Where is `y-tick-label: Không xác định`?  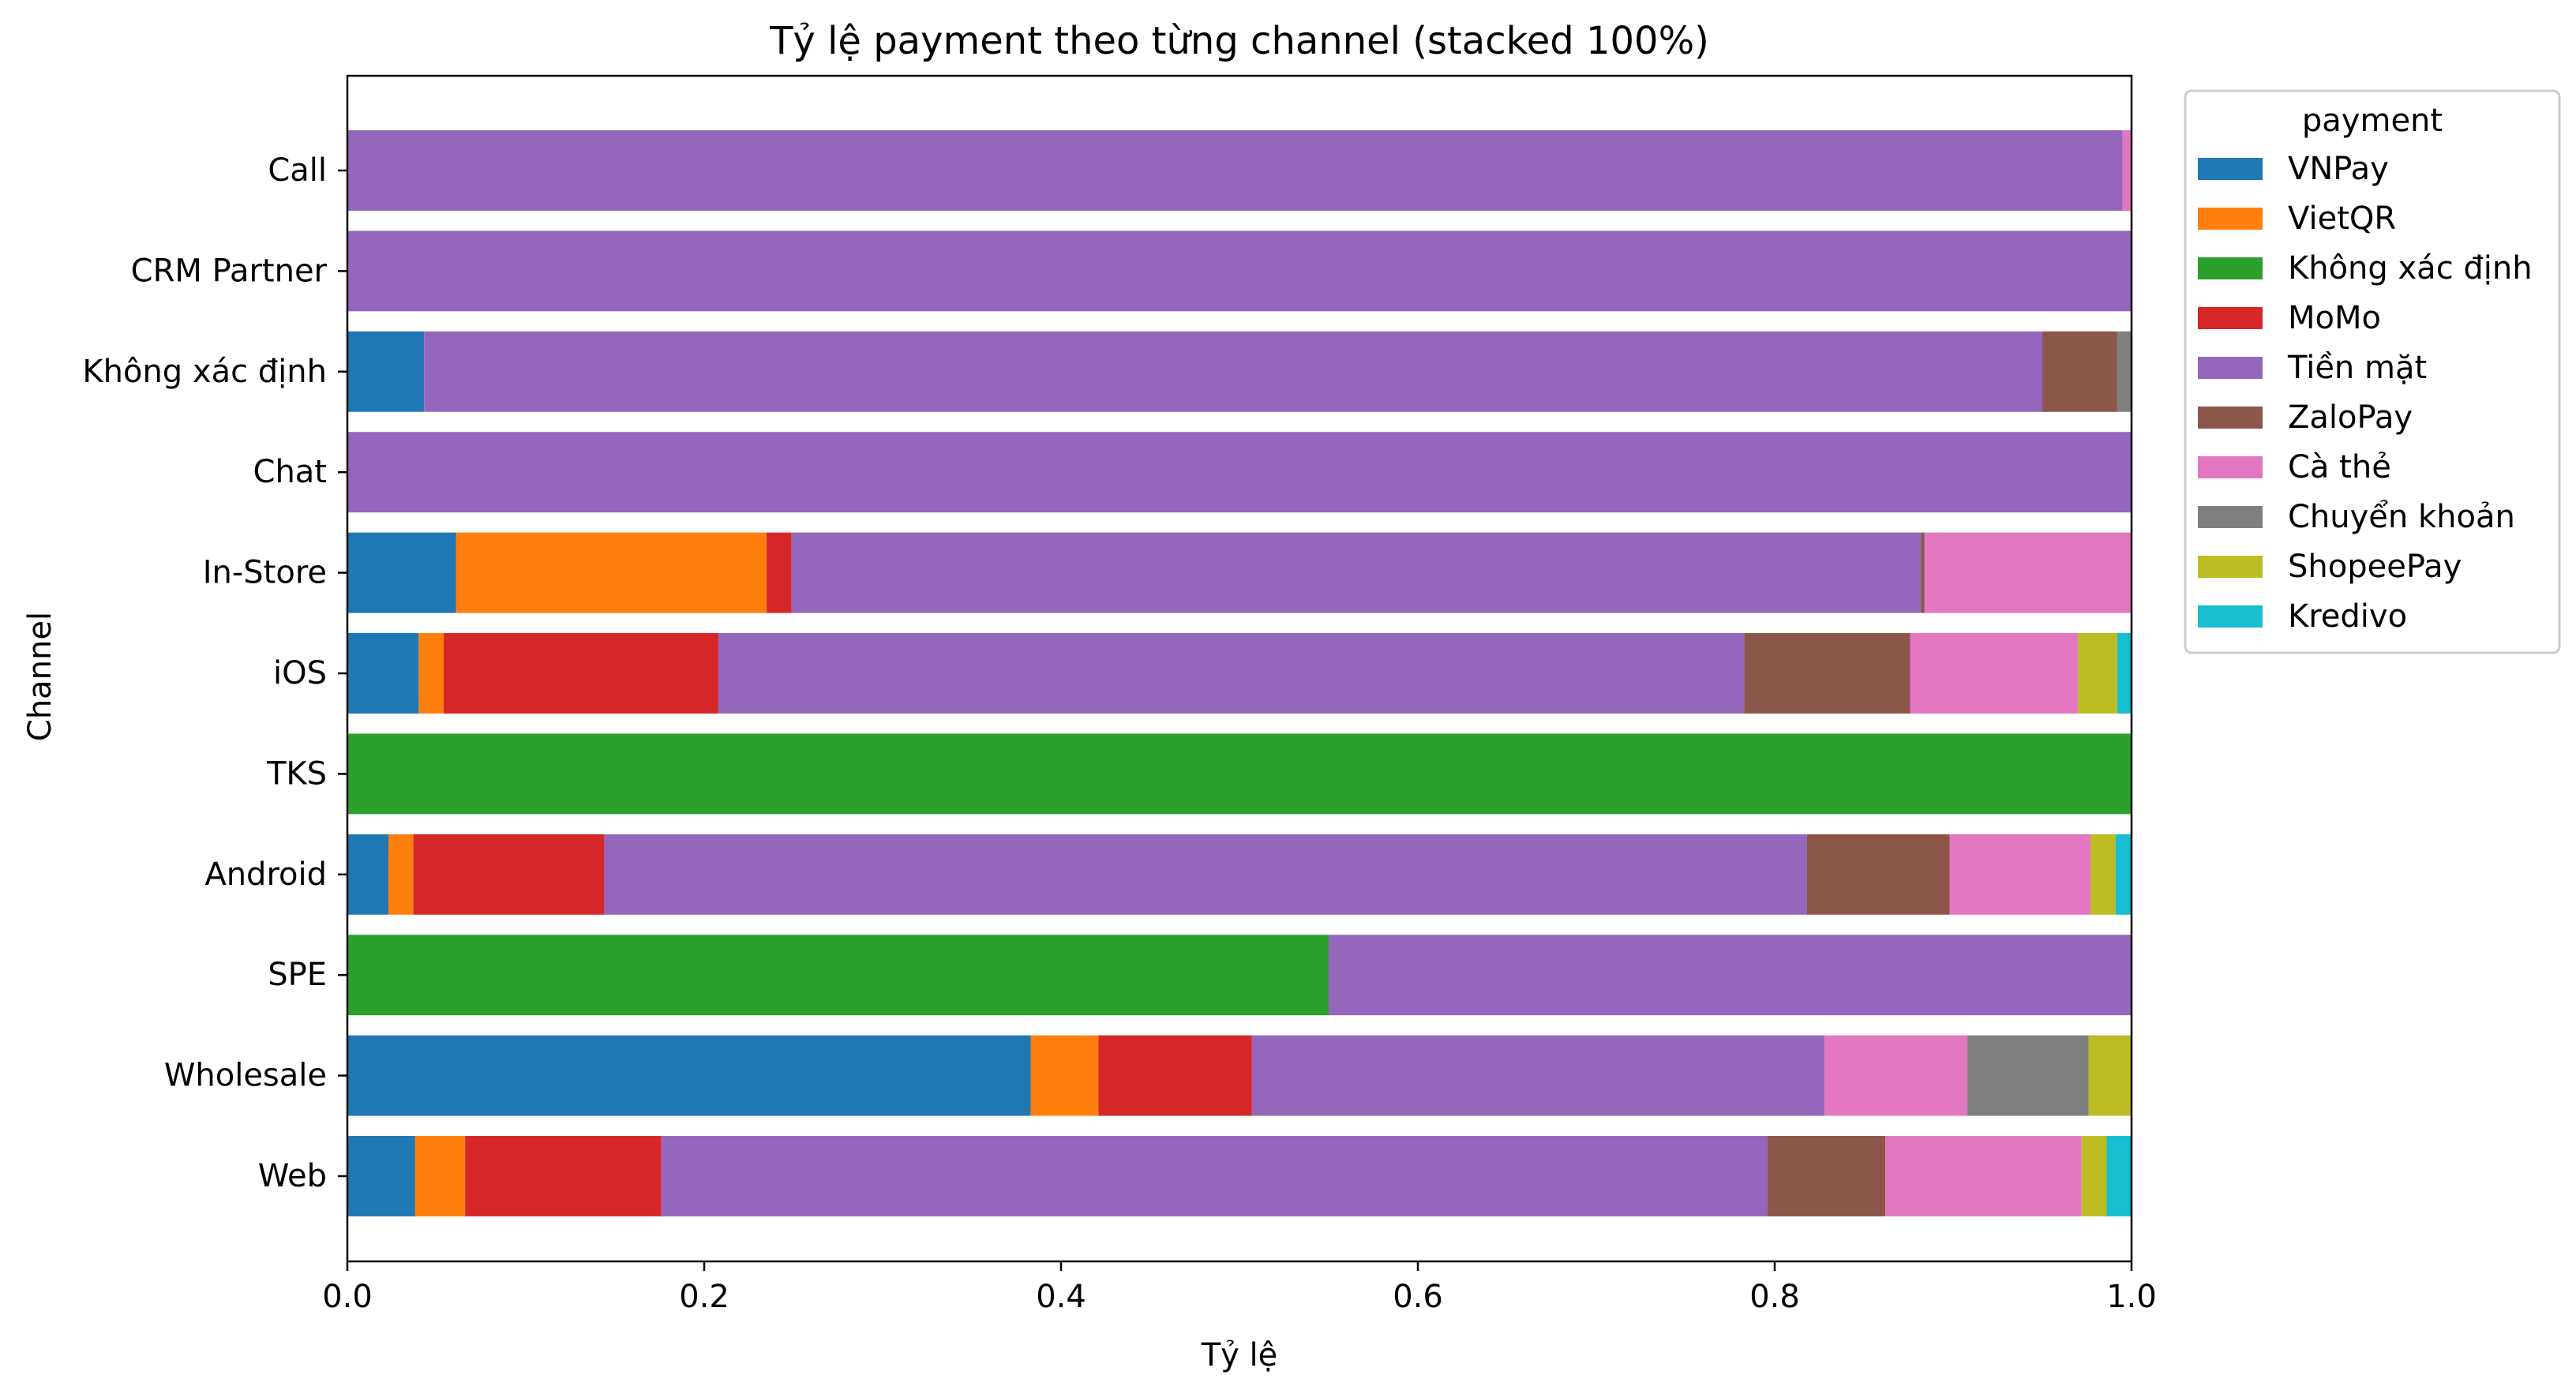 y-tick-label: Không xác định is located at coordinates (204, 372).